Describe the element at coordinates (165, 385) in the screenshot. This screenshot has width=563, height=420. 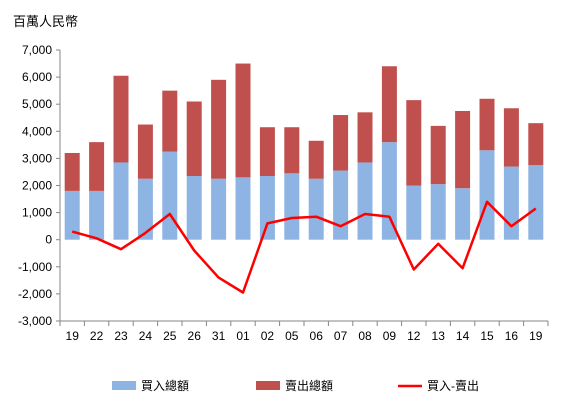
I see `legend-label-buy: 買入總額` at that location.